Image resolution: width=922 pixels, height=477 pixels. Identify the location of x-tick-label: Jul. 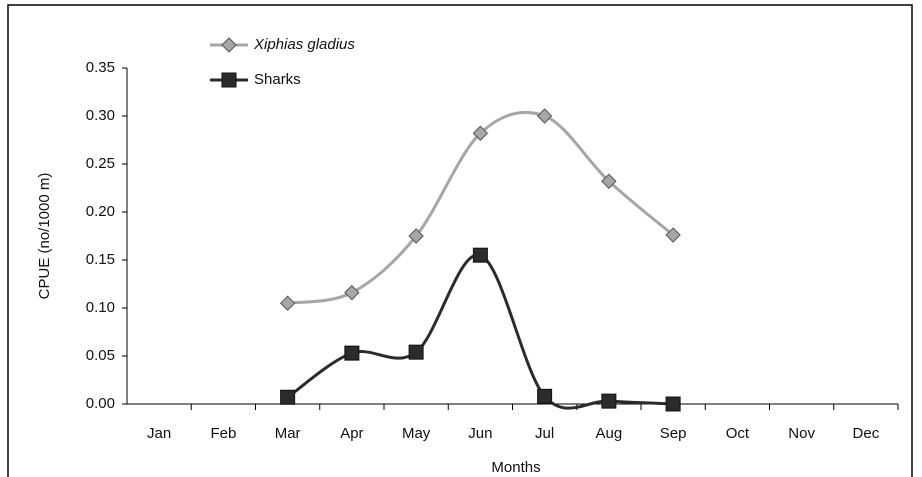
(544, 433).